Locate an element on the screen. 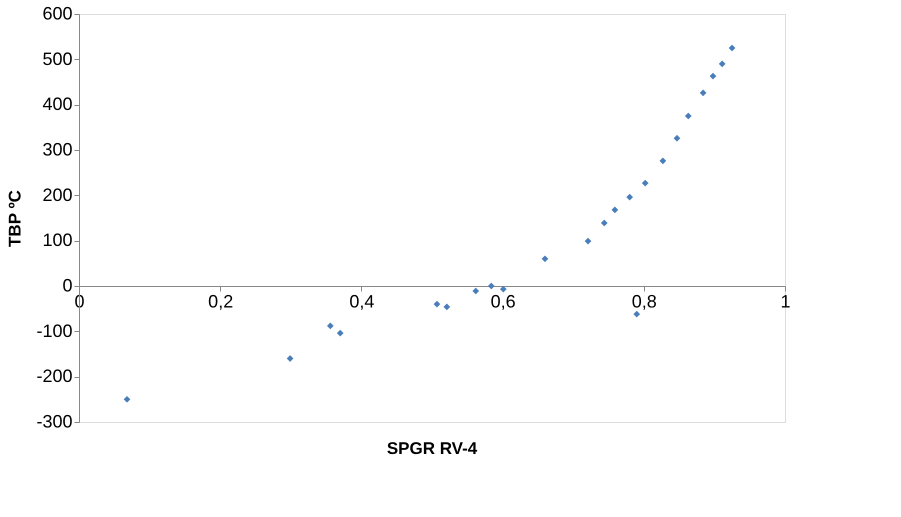  x-tick-label: 0,2 is located at coordinates (221, 302).